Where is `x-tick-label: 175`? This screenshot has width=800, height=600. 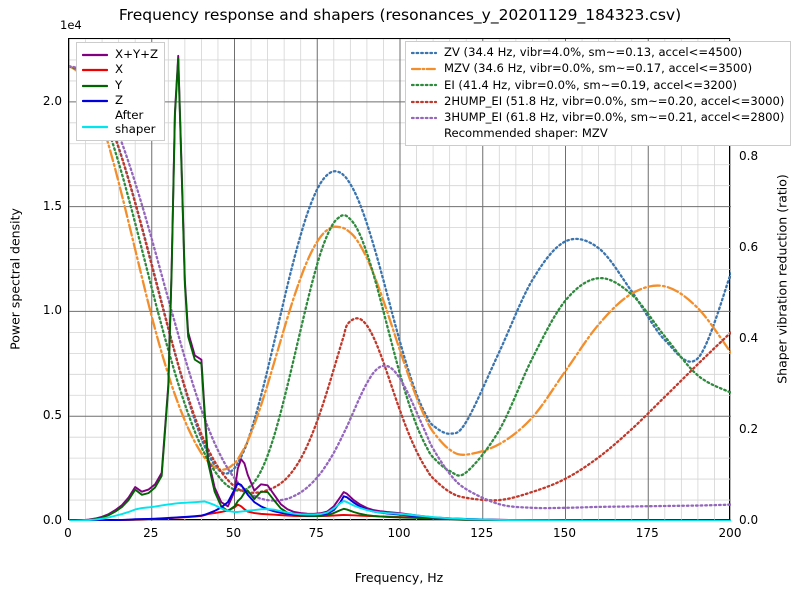 x-tick-label: 175 is located at coordinates (647, 533).